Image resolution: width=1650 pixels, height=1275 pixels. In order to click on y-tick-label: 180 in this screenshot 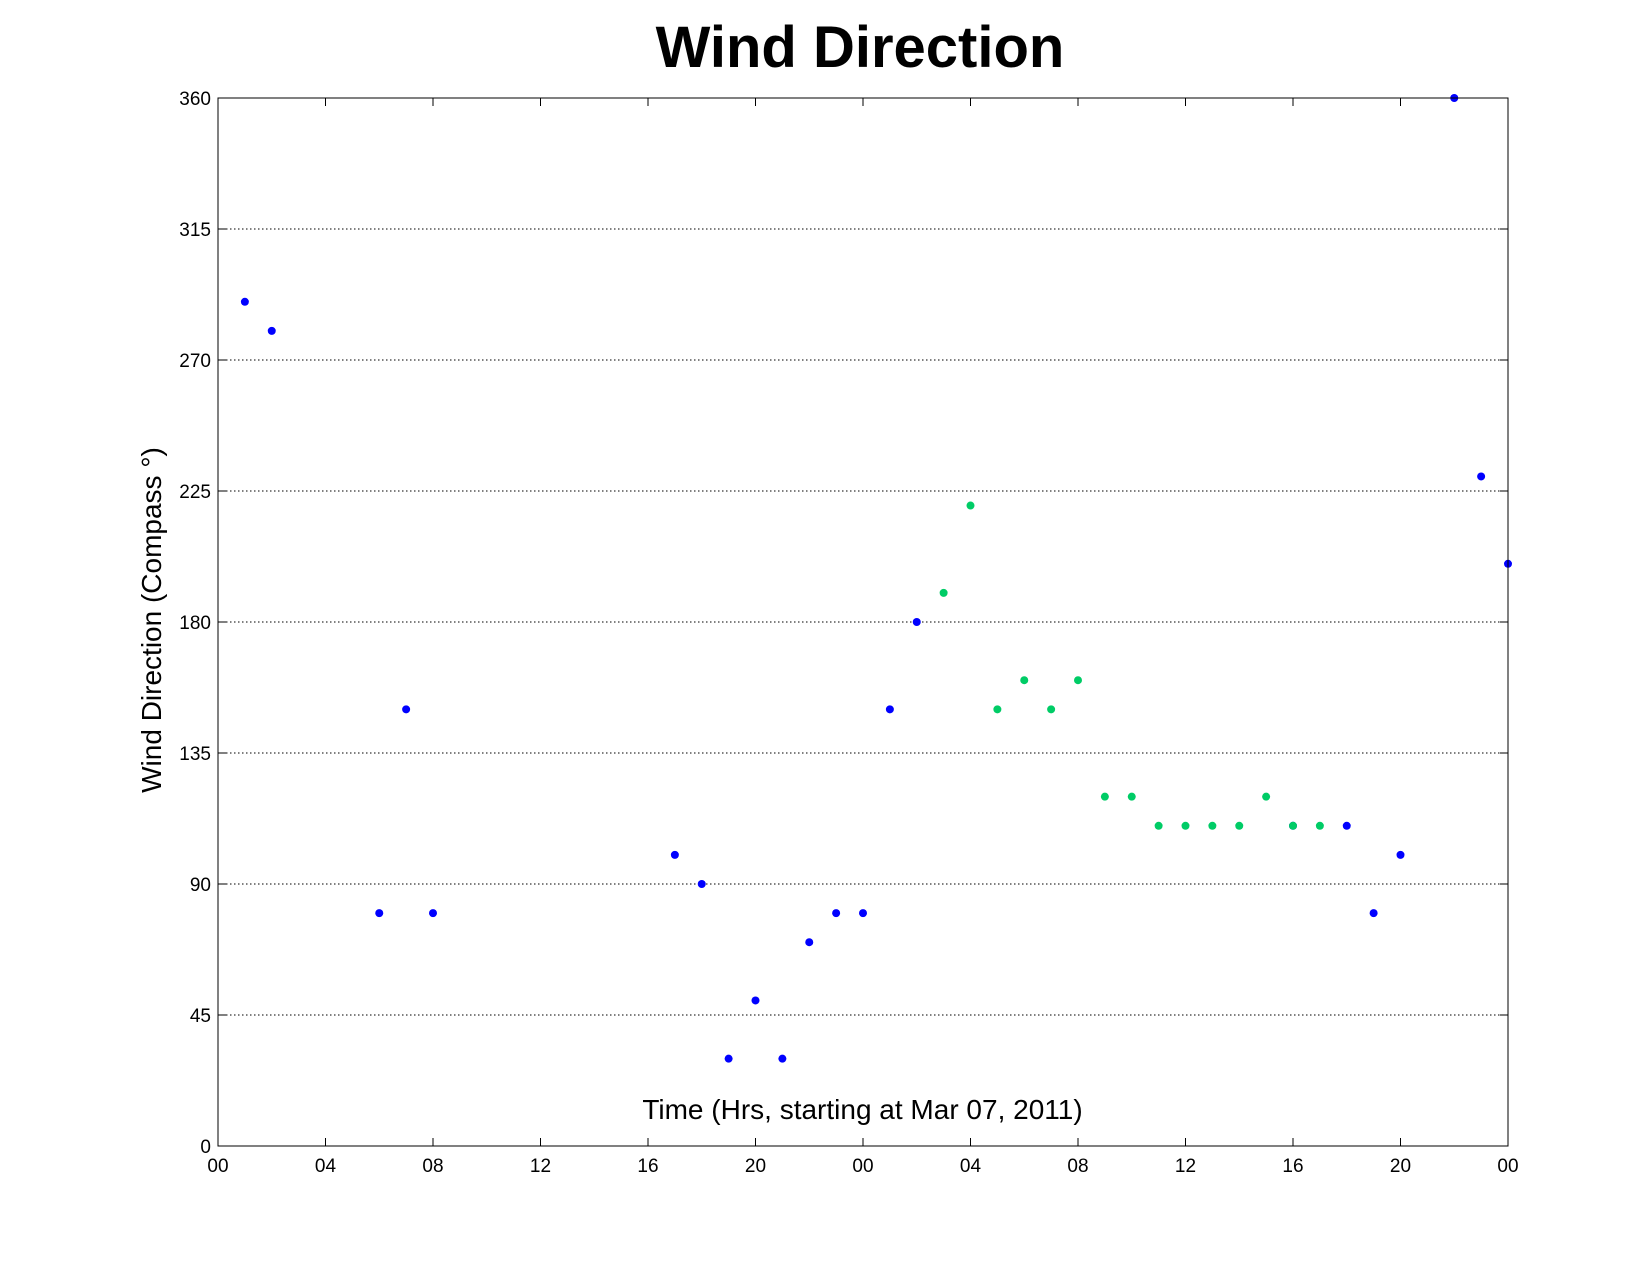, I will do `click(195, 623)`.